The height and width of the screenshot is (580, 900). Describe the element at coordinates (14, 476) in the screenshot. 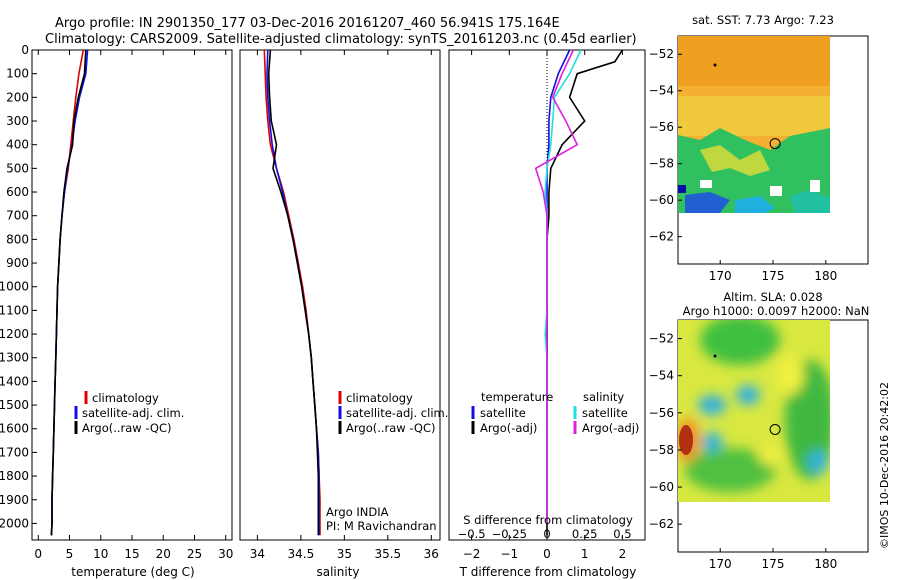

I see `depth-tick-label: 1800` at that location.